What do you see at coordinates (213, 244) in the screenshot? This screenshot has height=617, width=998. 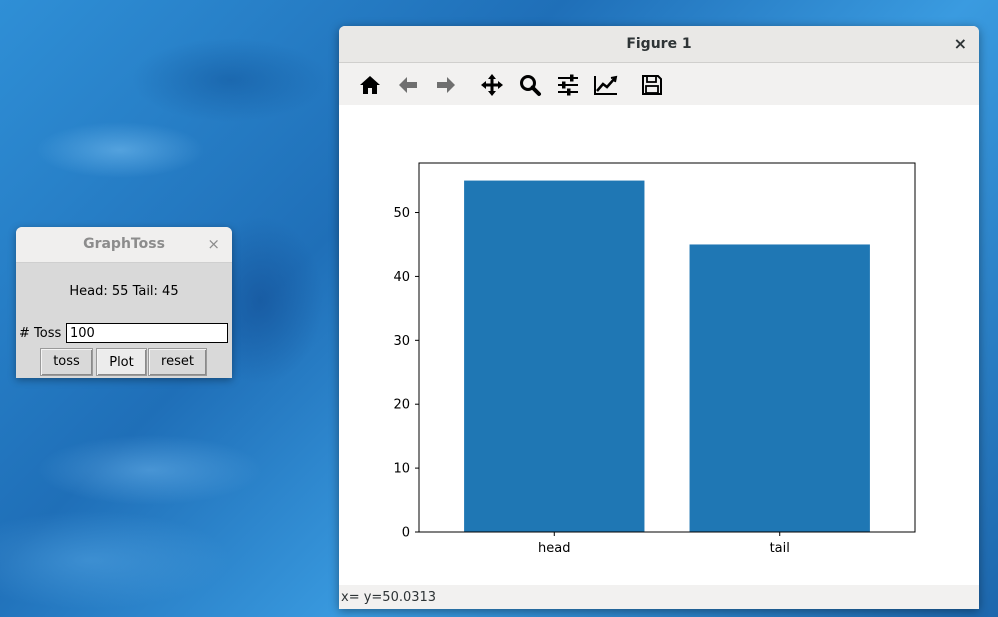 I see `graphtoss-close-icon: ×` at bounding box center [213, 244].